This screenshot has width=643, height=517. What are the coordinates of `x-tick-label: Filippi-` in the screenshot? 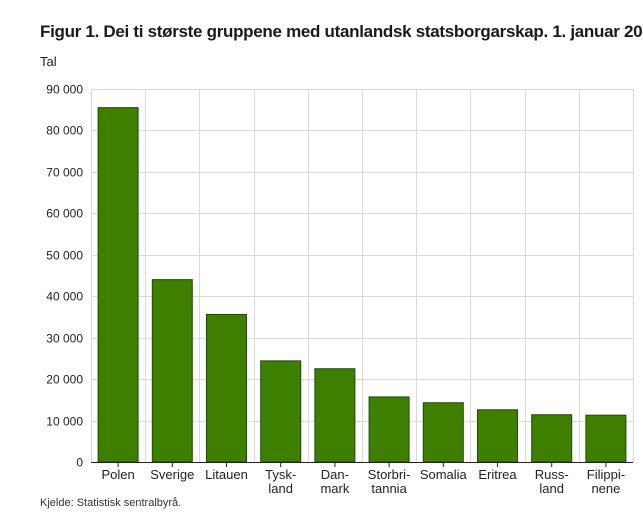 It's located at (606, 474).